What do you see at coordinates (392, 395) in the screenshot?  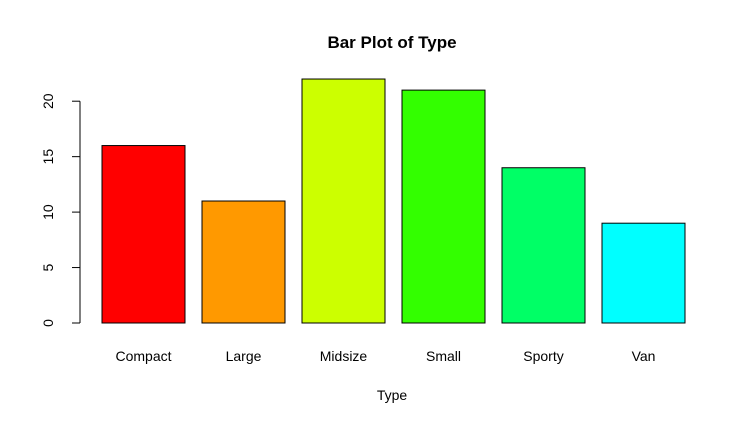 I see `x-axis-label: Type` at bounding box center [392, 395].